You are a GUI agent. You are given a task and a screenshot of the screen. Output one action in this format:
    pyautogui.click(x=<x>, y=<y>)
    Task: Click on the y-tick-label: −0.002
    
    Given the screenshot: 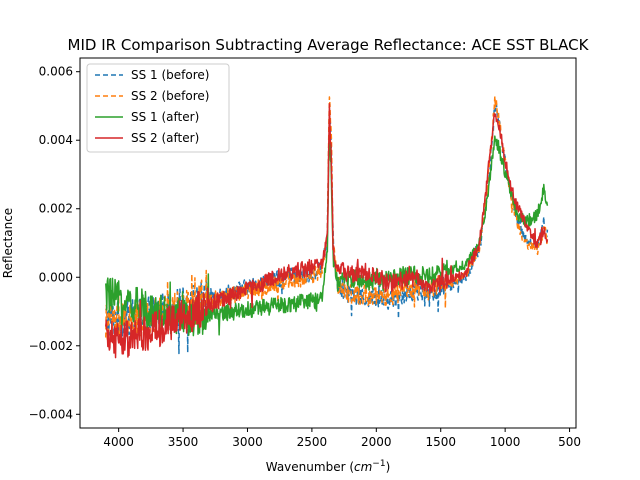 What is the action you would take?
    pyautogui.click(x=51, y=346)
    